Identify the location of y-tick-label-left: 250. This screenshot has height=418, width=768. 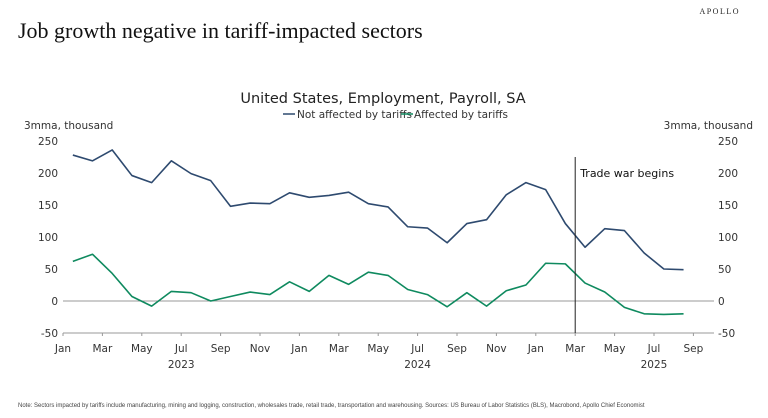
(48, 142).